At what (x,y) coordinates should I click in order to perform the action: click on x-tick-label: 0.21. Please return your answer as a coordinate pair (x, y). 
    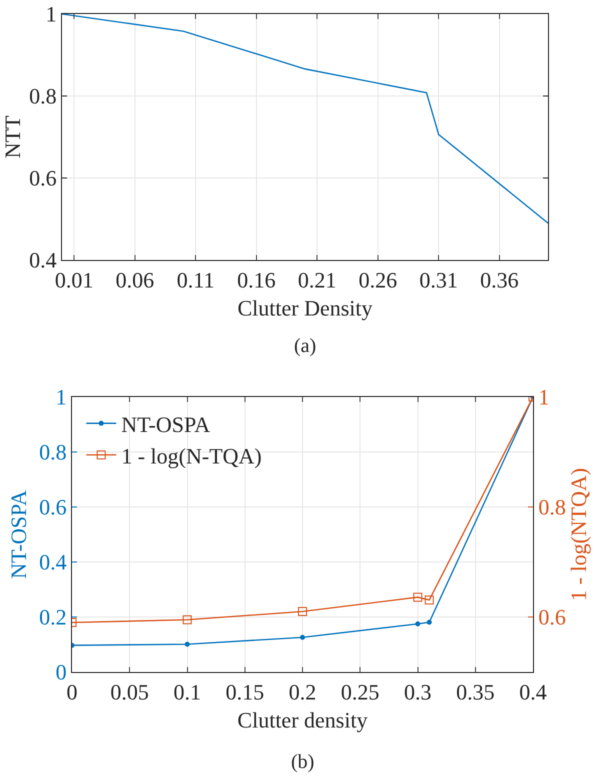
    Looking at the image, I should click on (317, 279).